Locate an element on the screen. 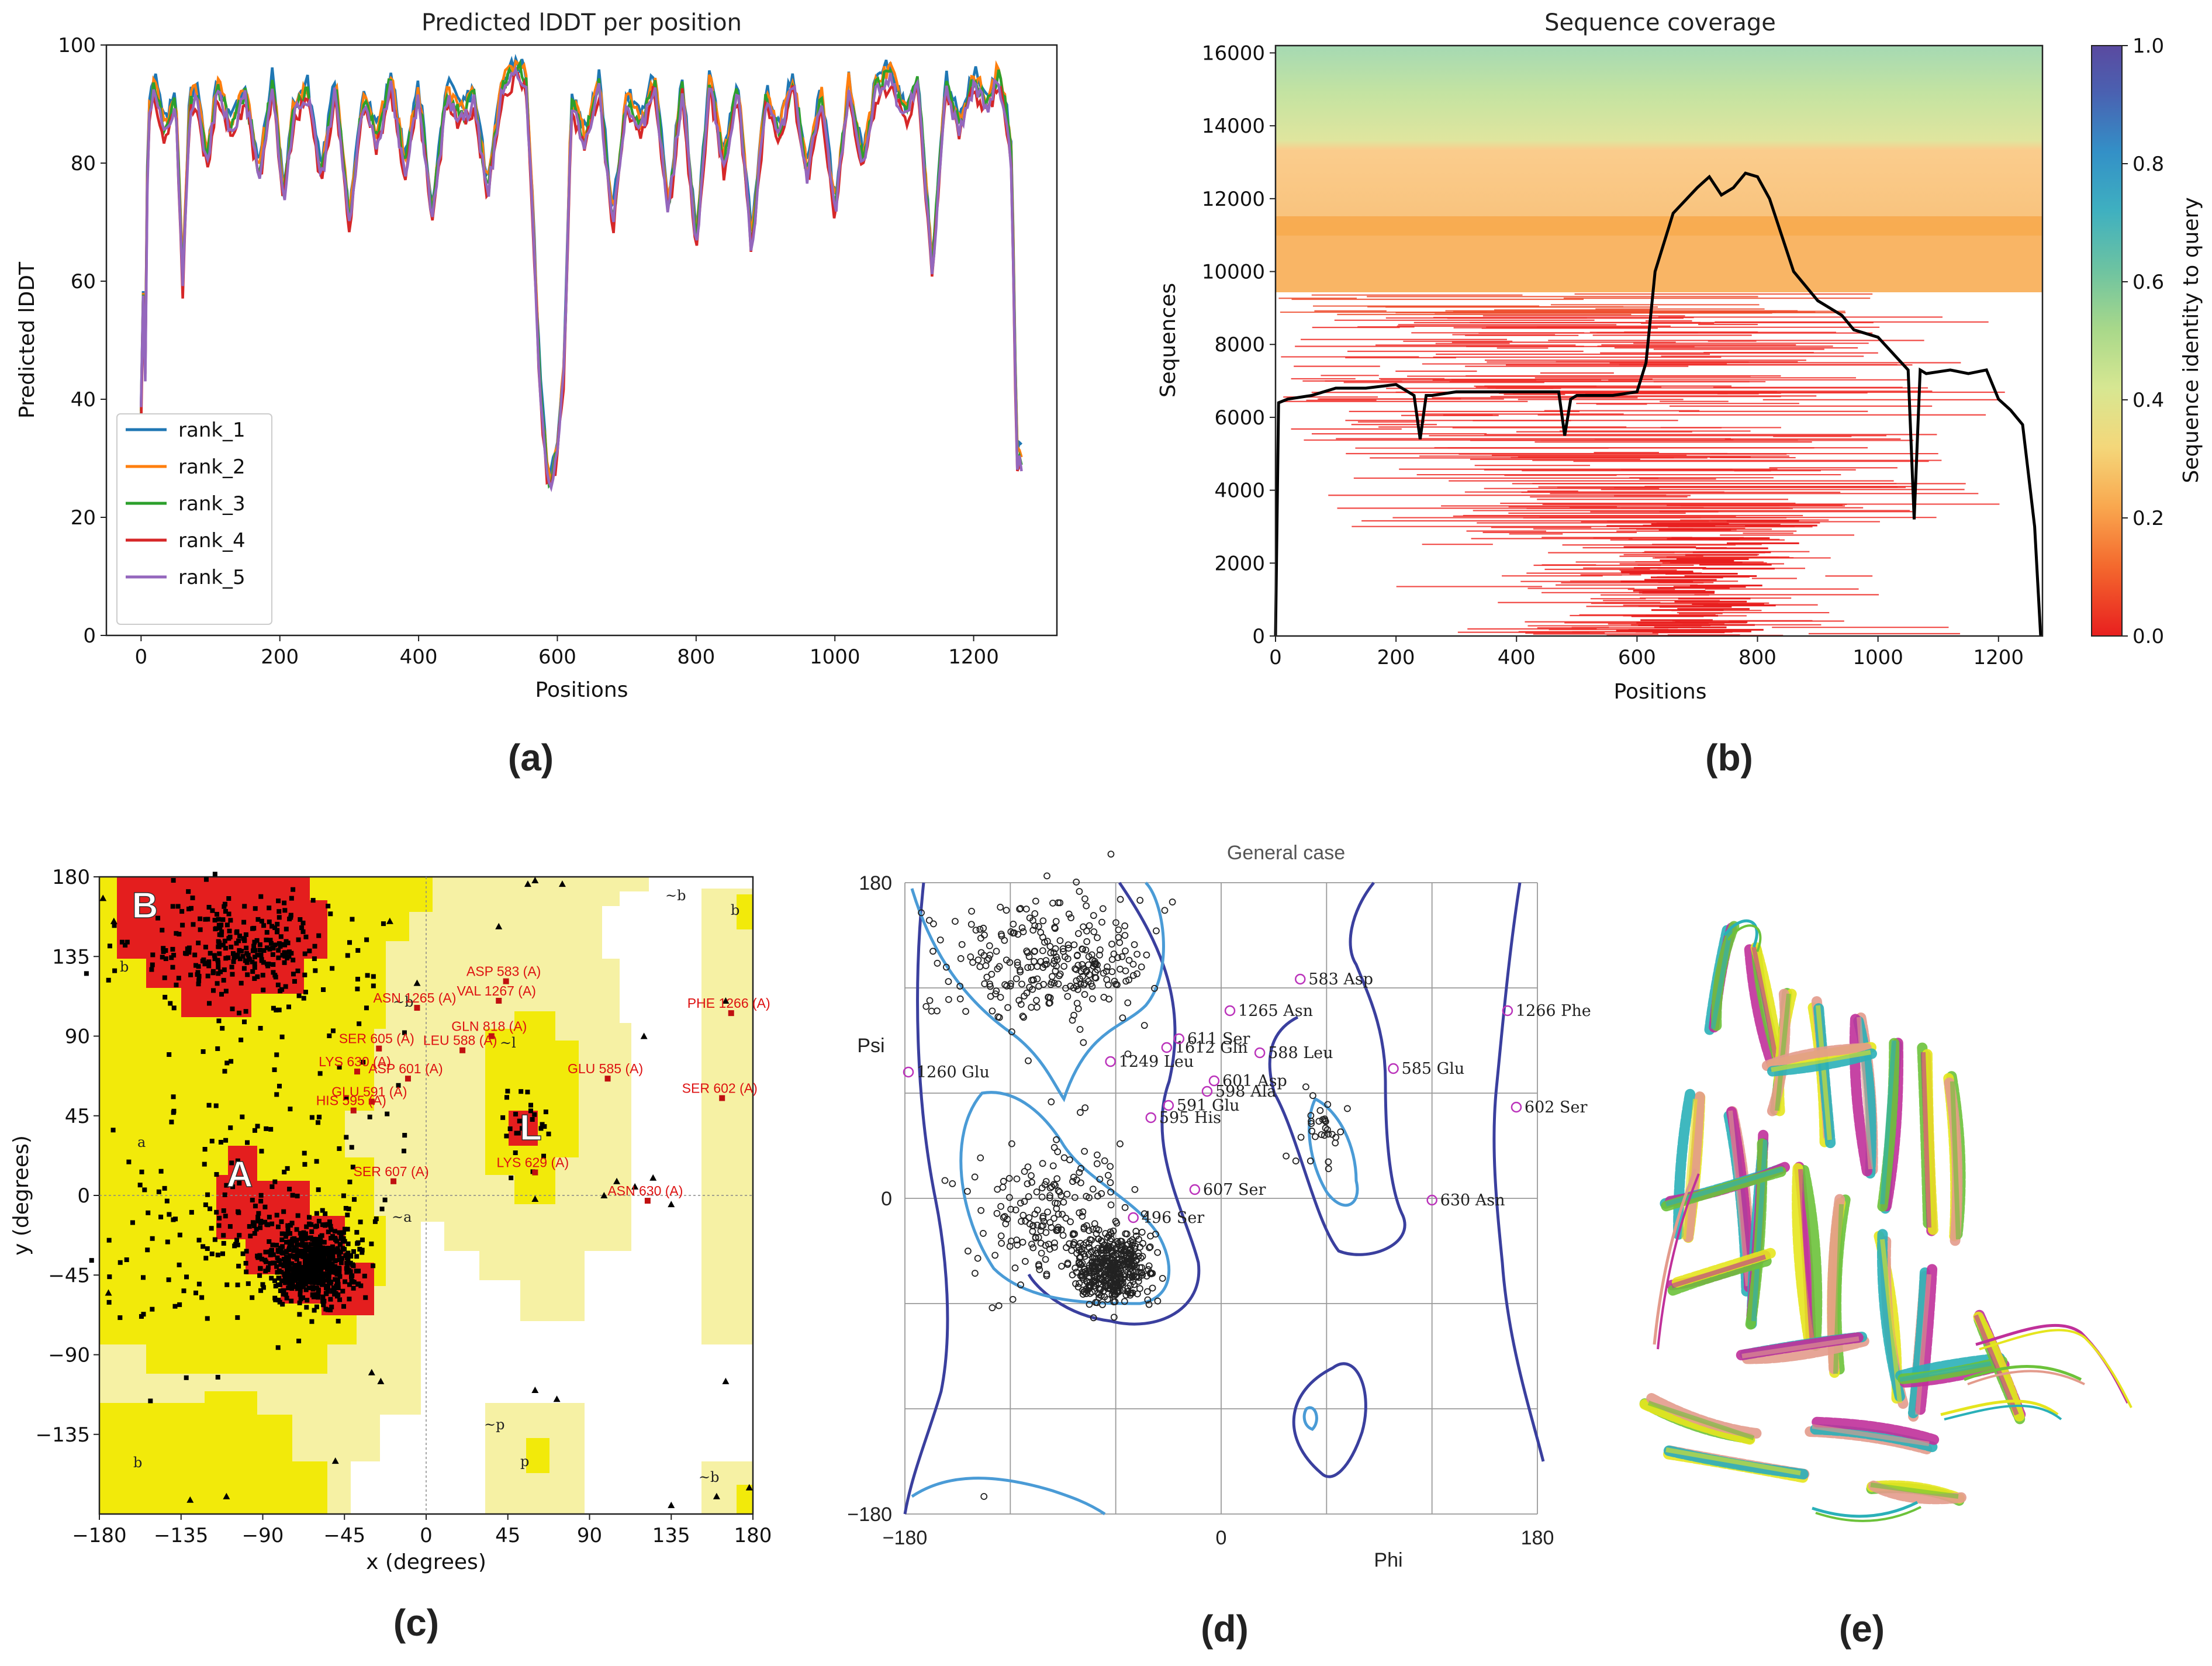 The image size is (2212, 1666). legend-label-rank_5: rank_5 is located at coordinates (212, 577).